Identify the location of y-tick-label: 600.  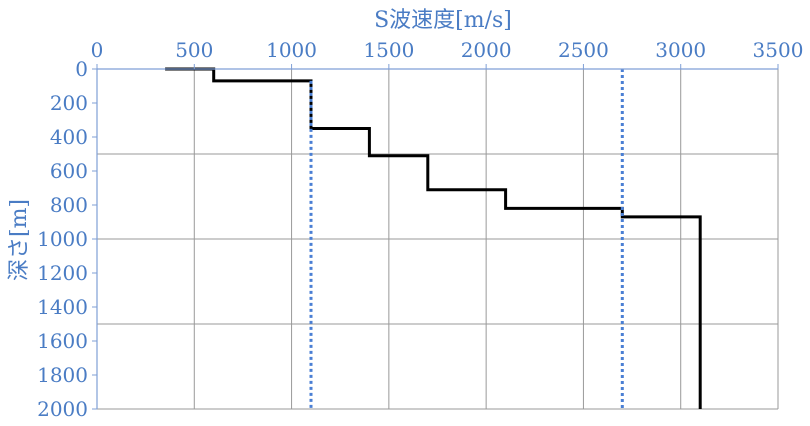
(69, 171).